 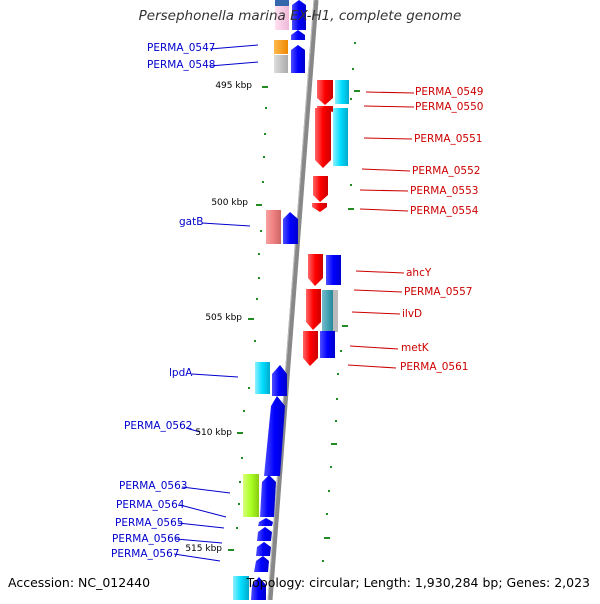 What do you see at coordinates (229, 203) in the screenshot?
I see `kbp-tick-label: 500 kbp` at bounding box center [229, 203].